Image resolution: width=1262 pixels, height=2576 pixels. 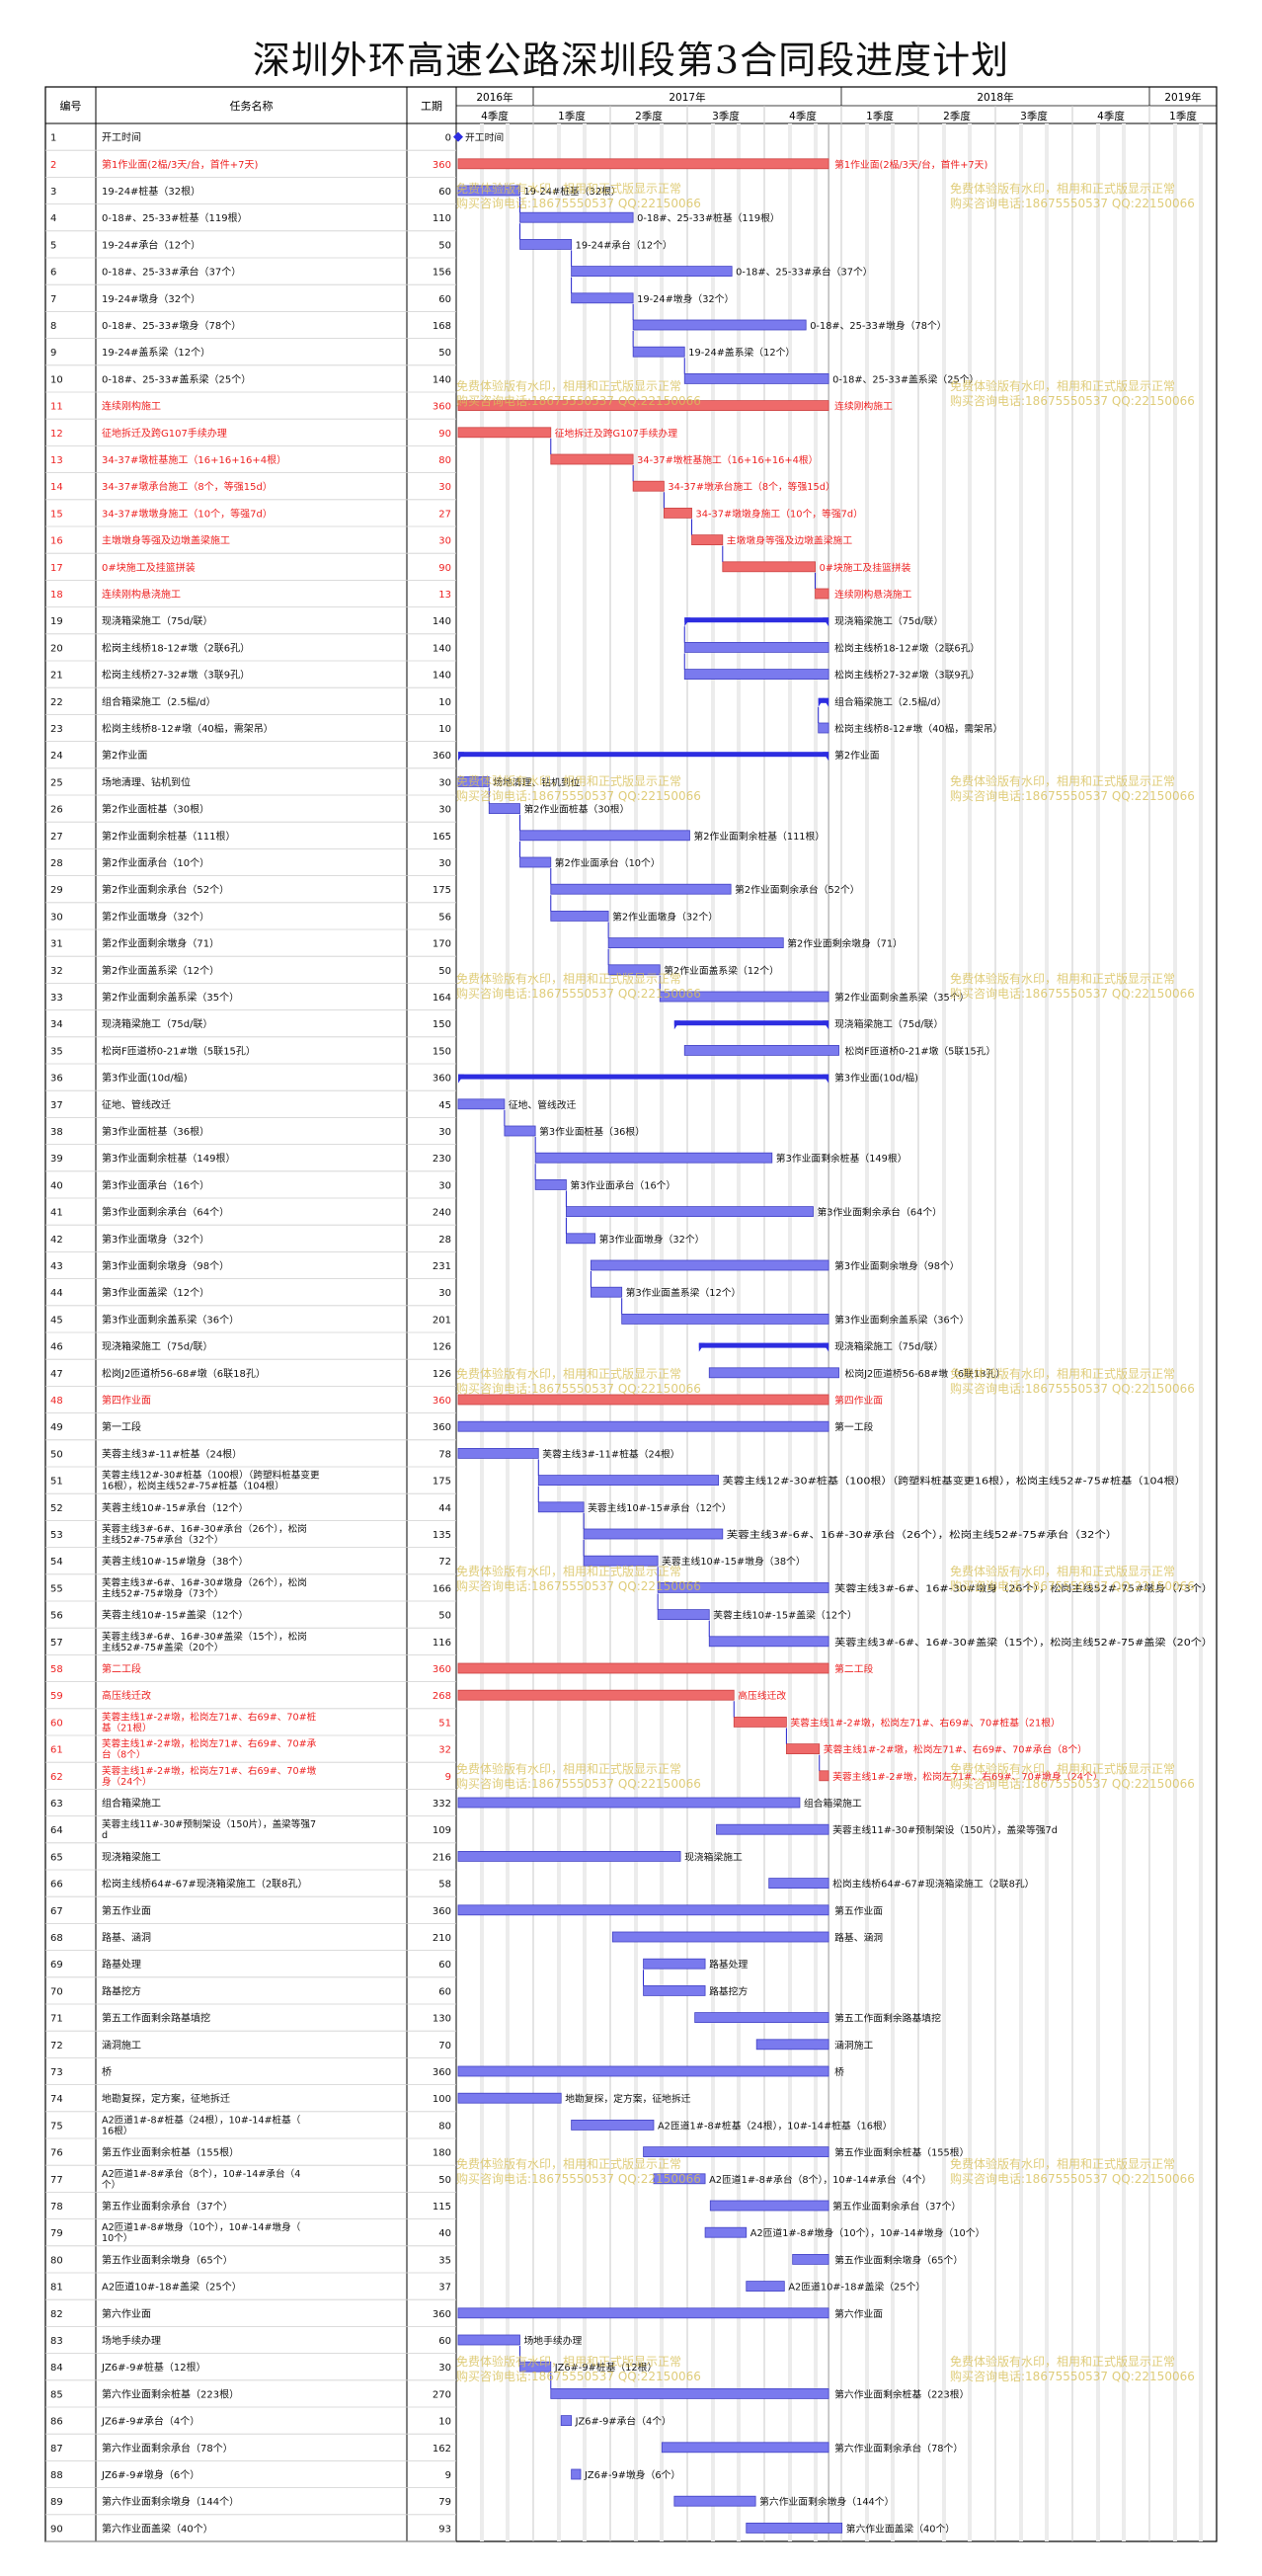 What do you see at coordinates (442, 1938) in the screenshot?
I see `task-duration: 210` at bounding box center [442, 1938].